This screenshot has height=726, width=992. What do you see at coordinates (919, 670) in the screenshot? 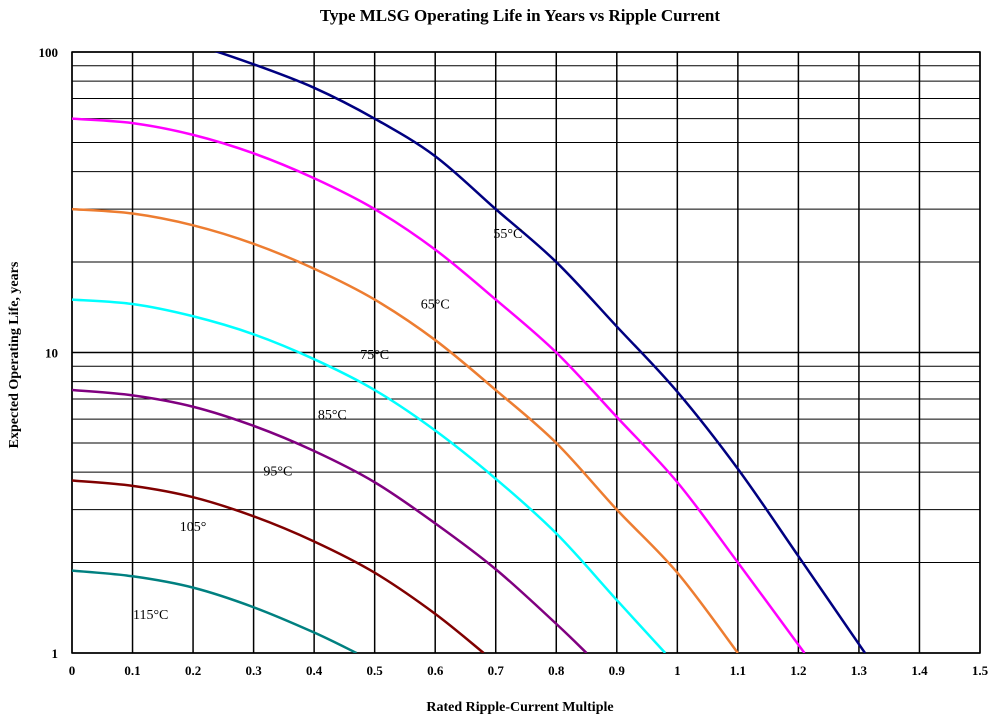
I see `x-tick-label: 1.4` at bounding box center [919, 670].